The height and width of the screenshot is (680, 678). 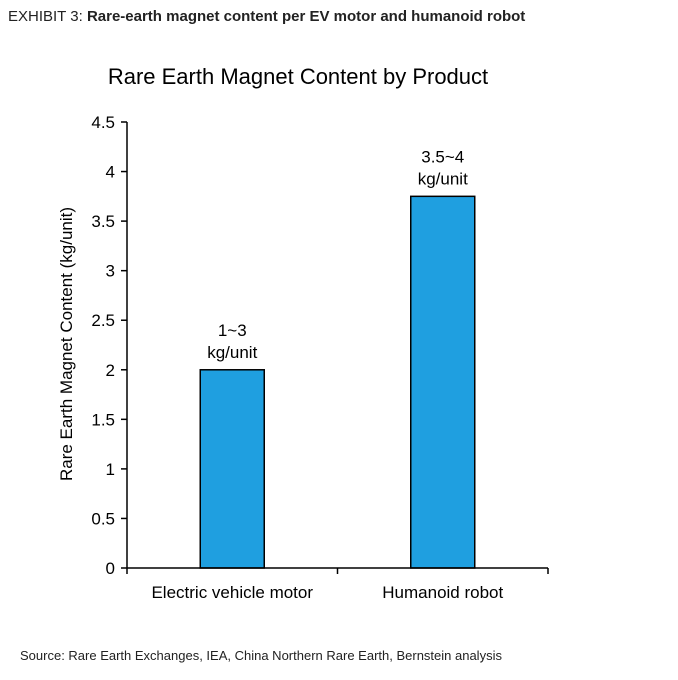 I want to click on y-tick-label: 3.5, so click(x=103, y=221).